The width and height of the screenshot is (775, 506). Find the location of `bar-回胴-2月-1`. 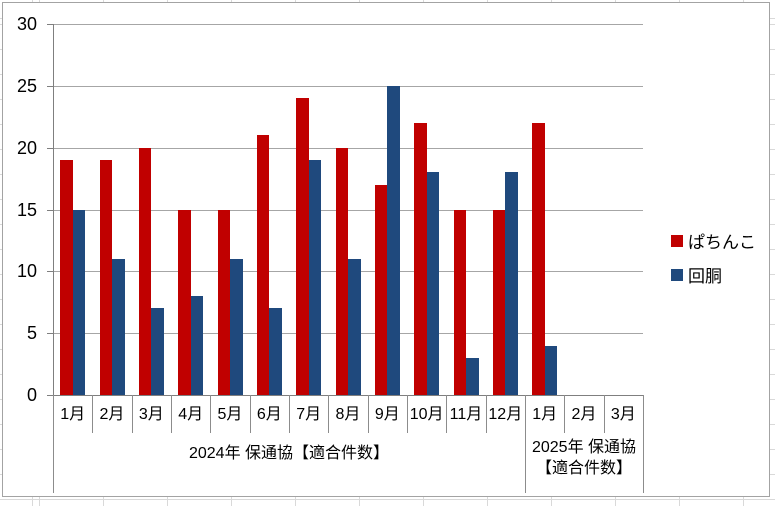

bar-回胴-2月-1 is located at coordinates (118, 326).